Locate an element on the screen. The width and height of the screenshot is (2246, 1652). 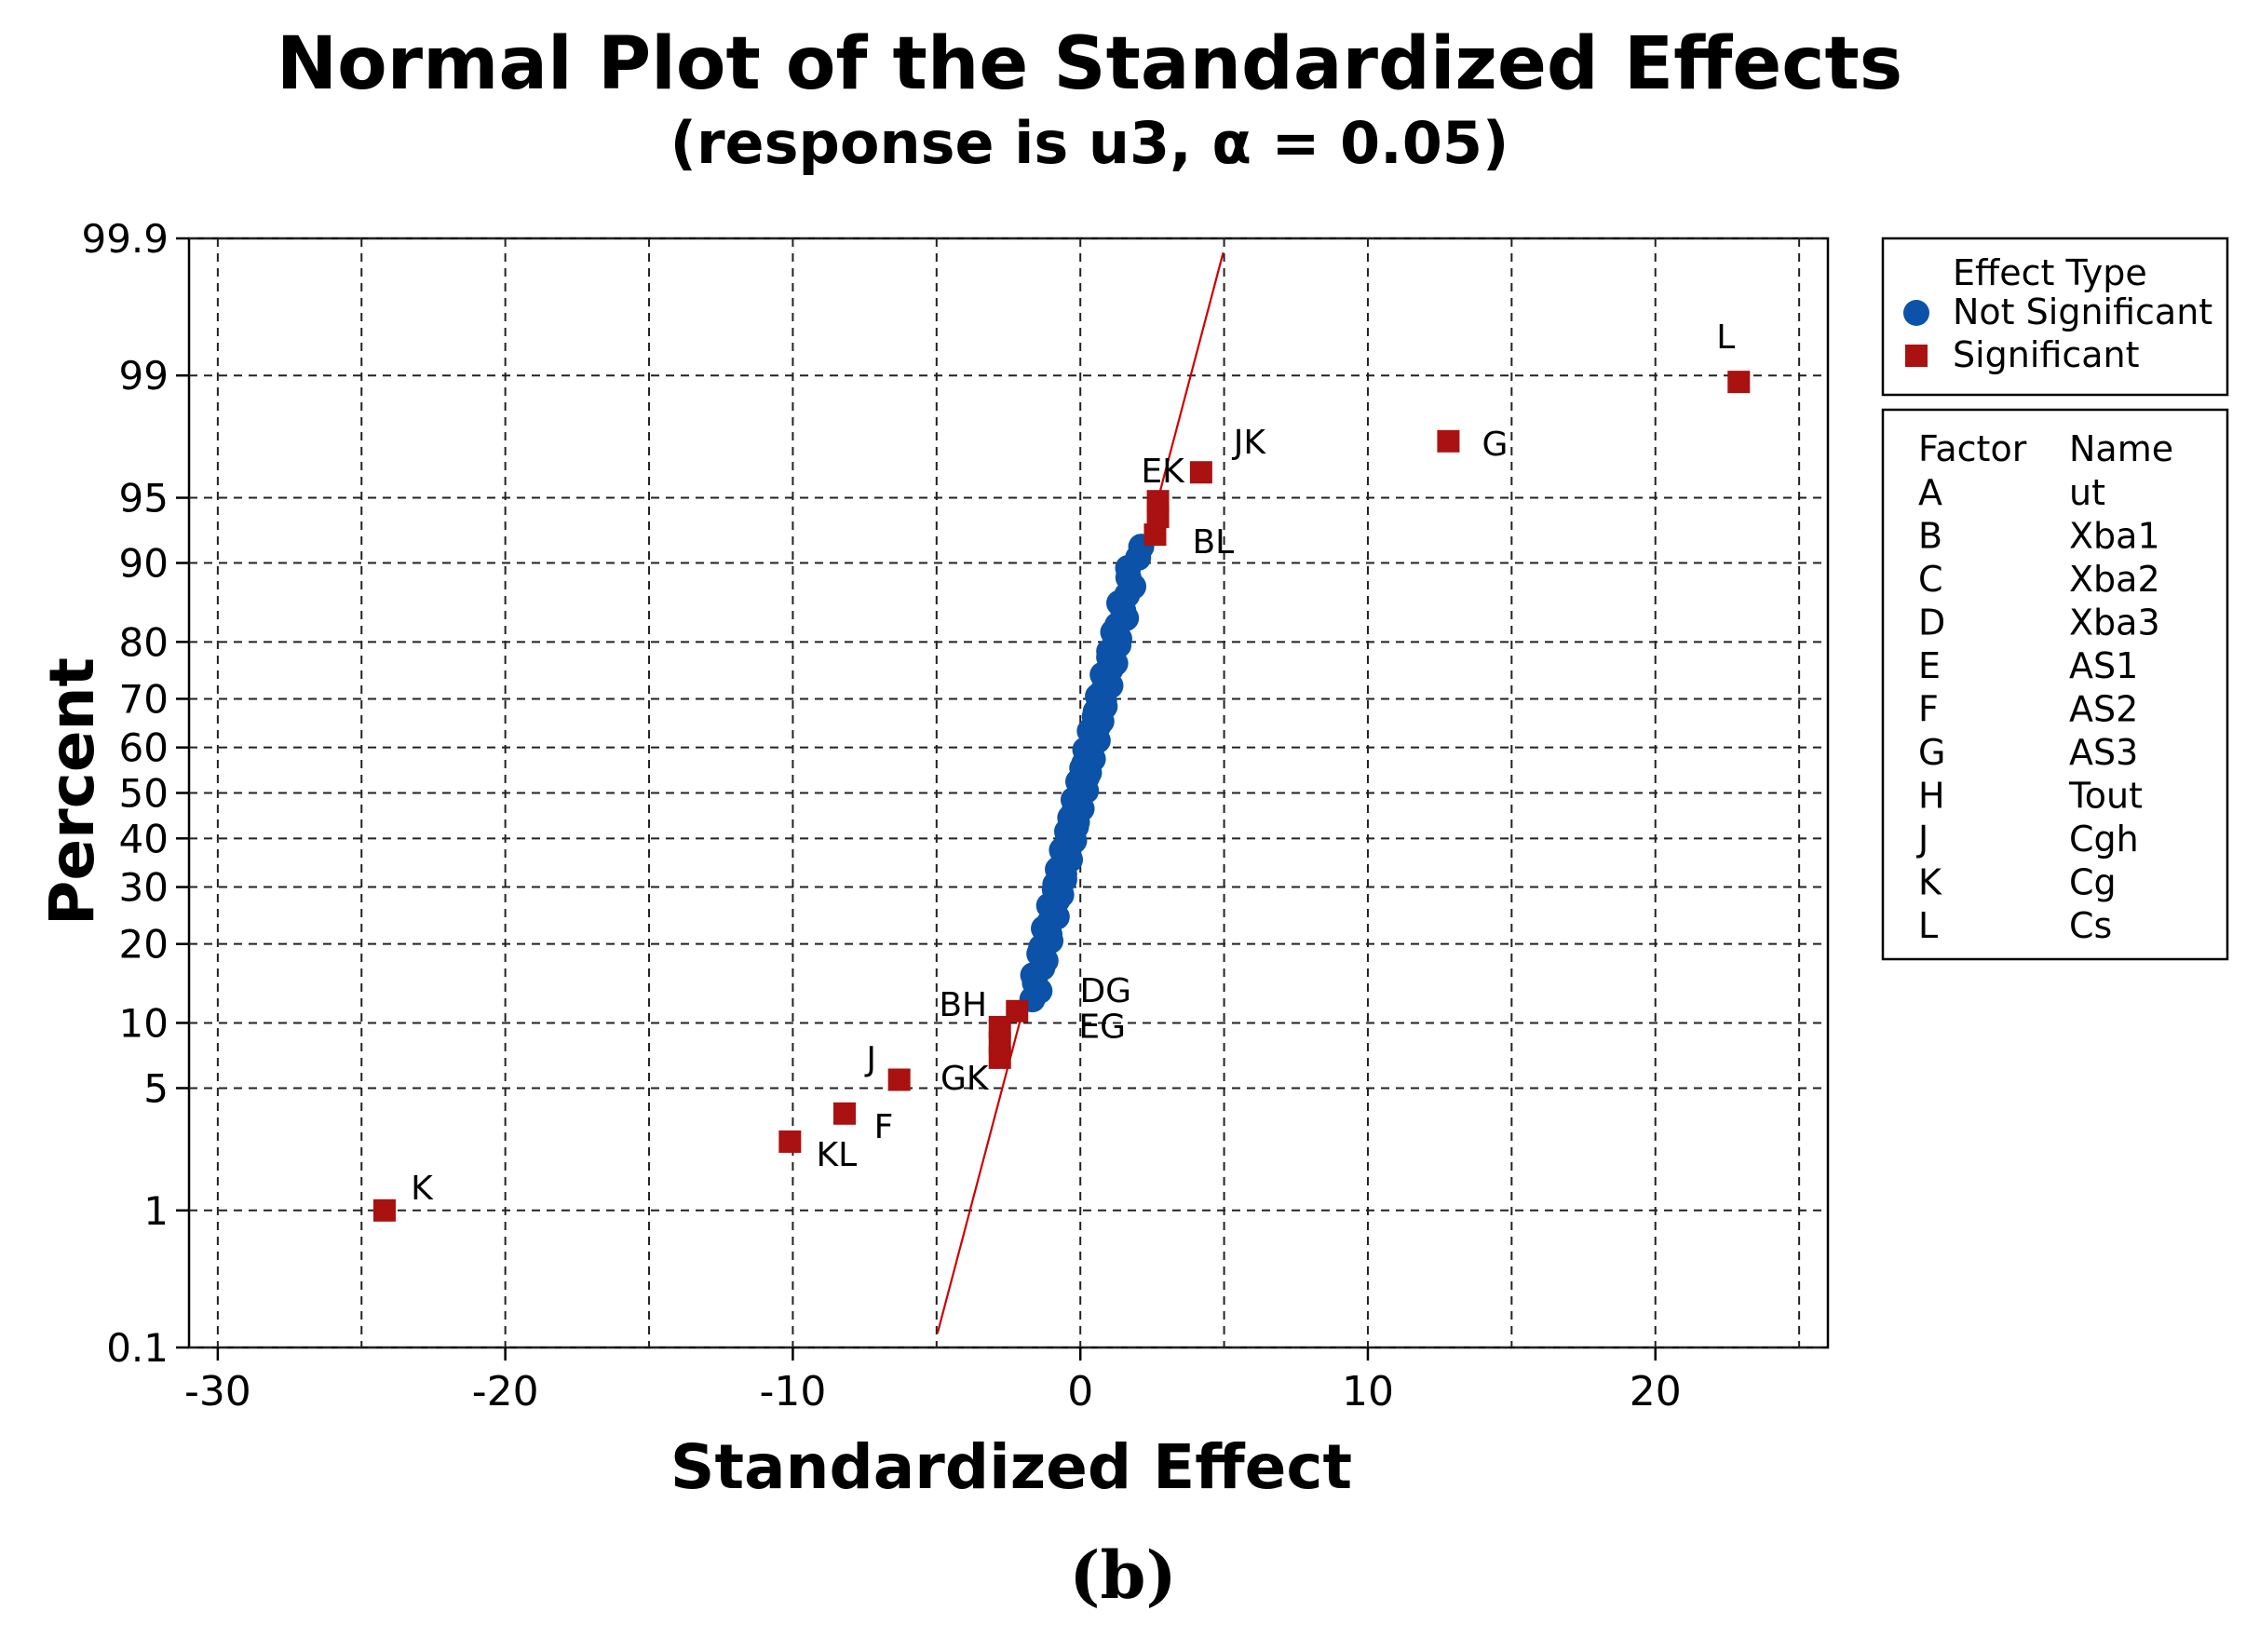
factor-name: Xba1 is located at coordinates (2114, 536).